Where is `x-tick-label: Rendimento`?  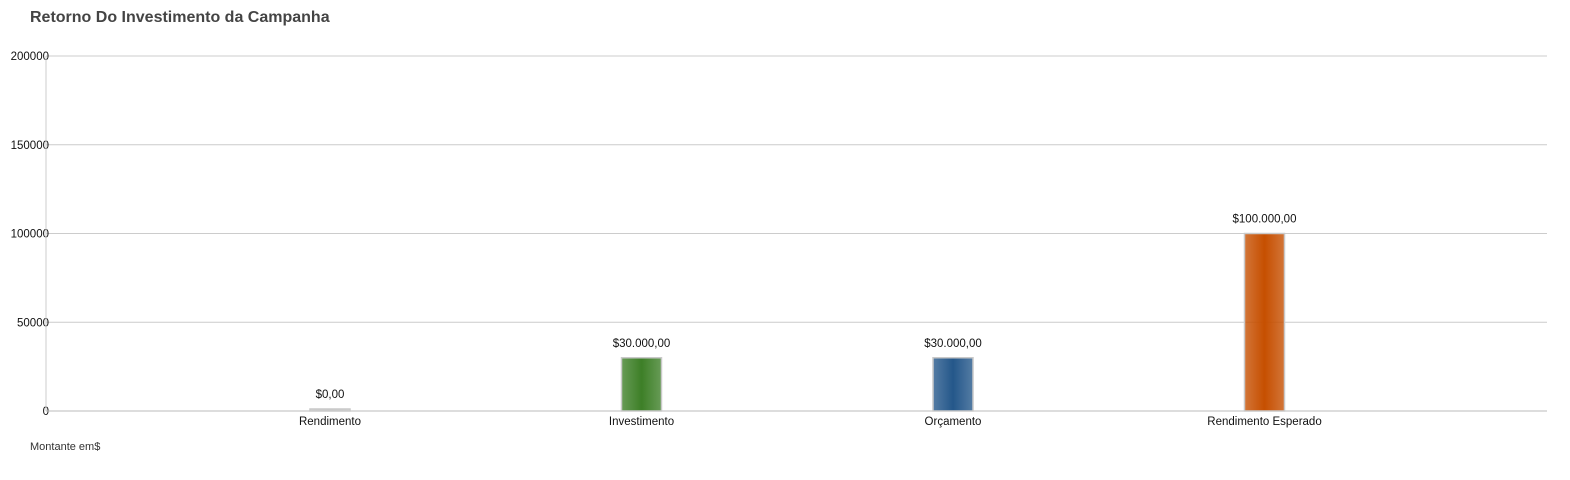 x-tick-label: Rendimento is located at coordinates (330, 422).